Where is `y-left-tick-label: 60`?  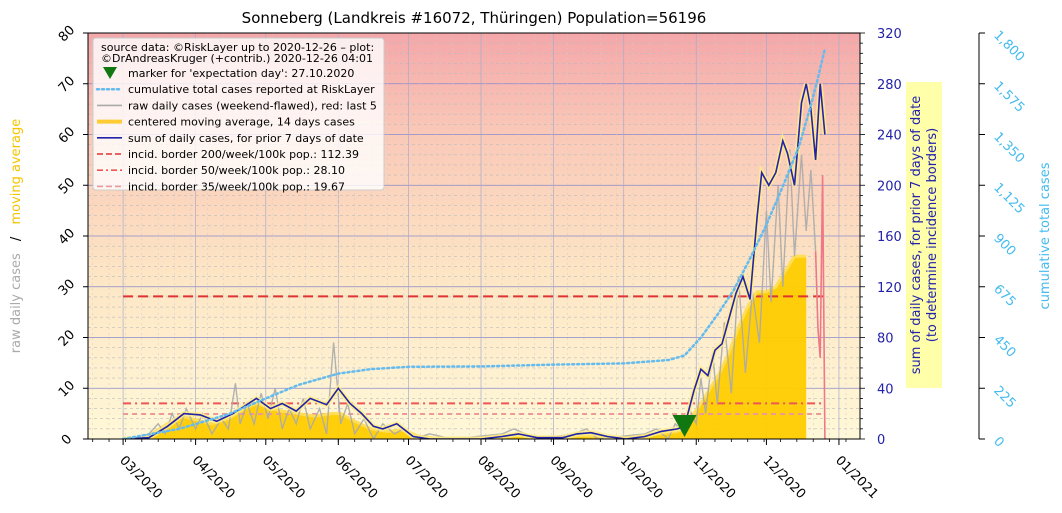
y-left-tick-label: 60 is located at coordinates (67, 135).